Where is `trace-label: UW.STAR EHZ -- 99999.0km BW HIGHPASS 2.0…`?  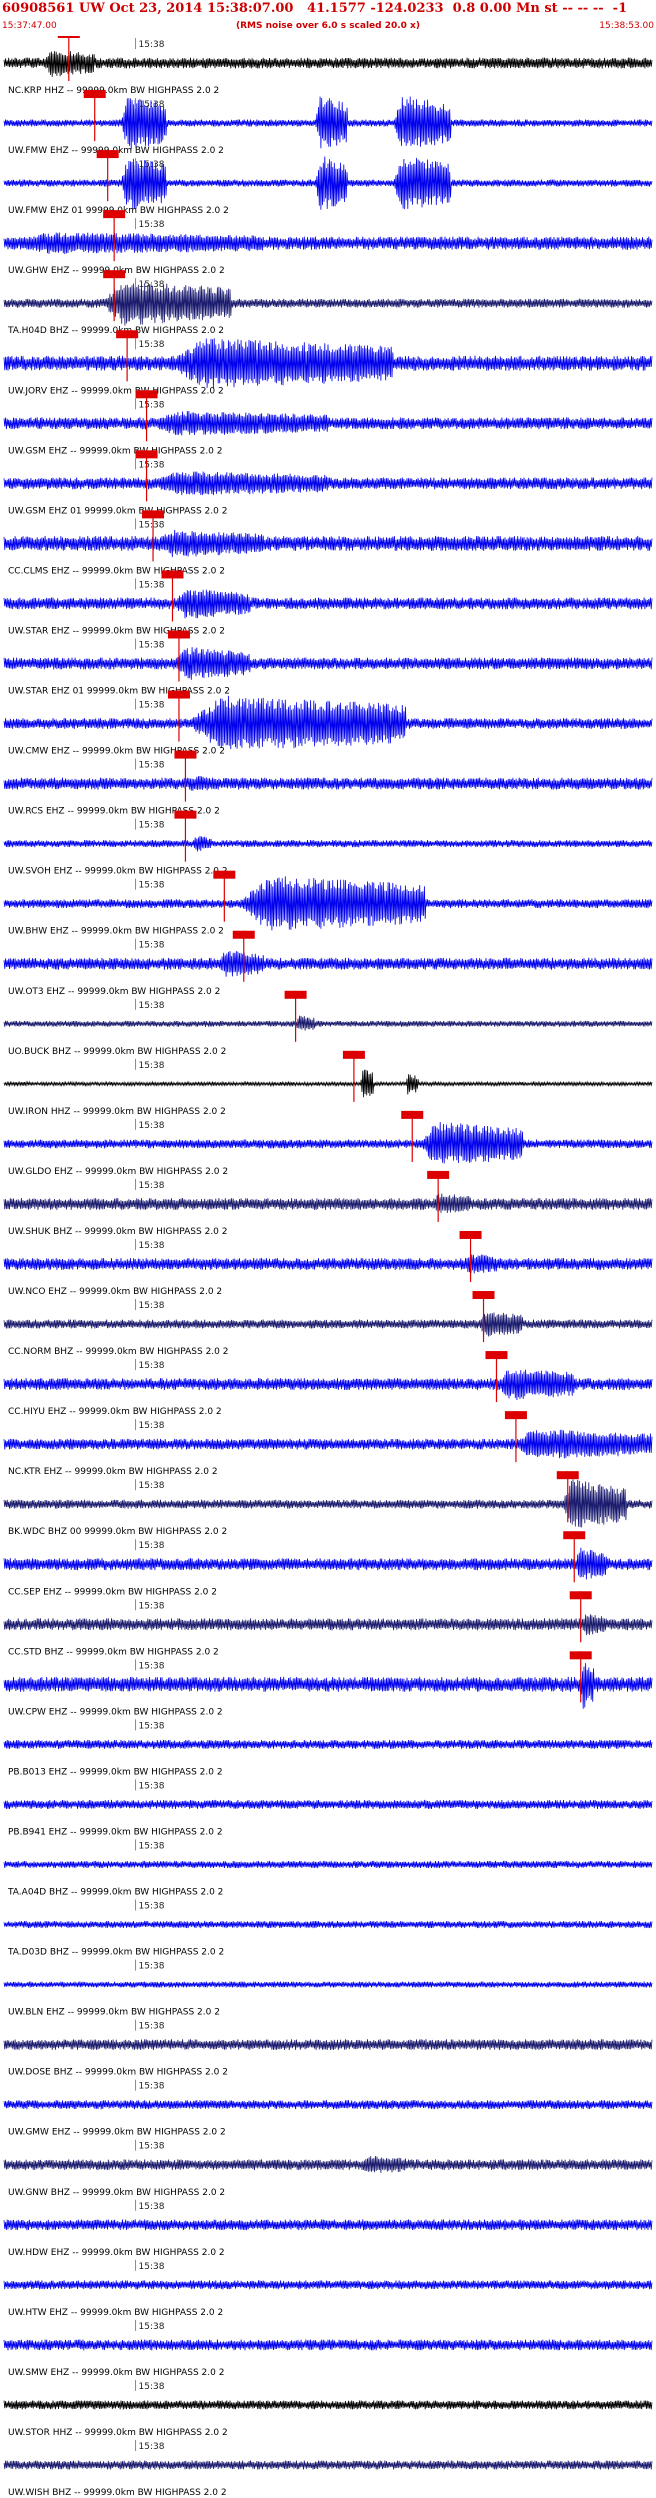
trace-label: UW.STAR EHZ -- 99999.0km BW HIGHPASS 2.0… is located at coordinates (116, 631).